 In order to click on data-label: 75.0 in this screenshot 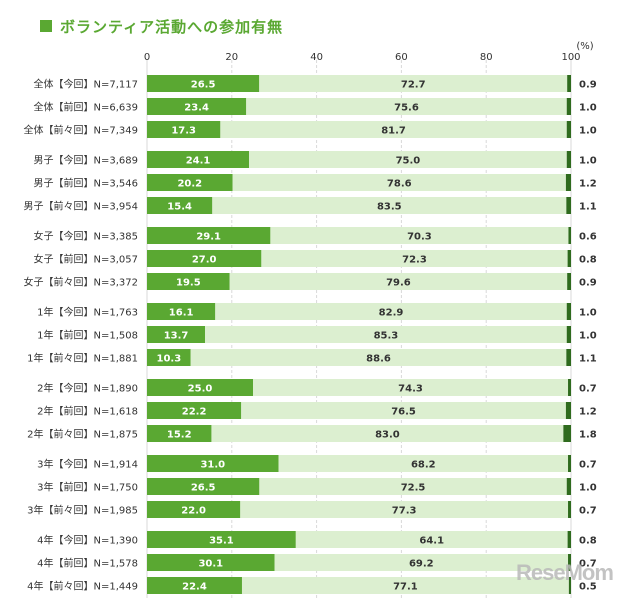, I will do `click(408, 161)`.